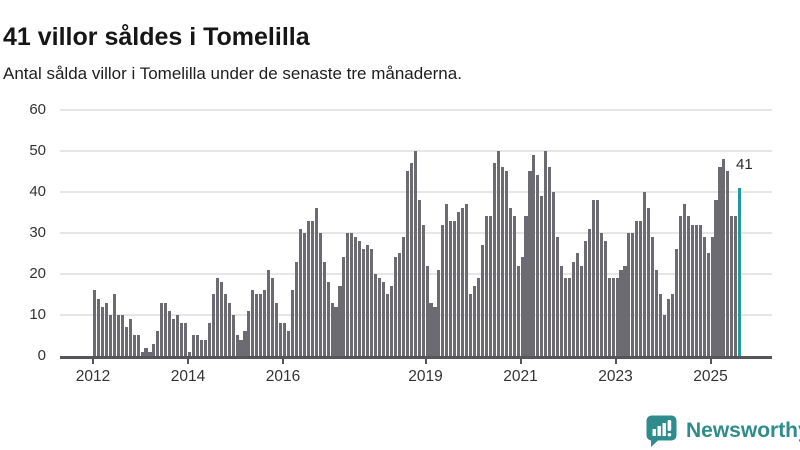  Describe the element at coordinates (416, 109) in the screenshot. I see `gridline-y60` at that location.